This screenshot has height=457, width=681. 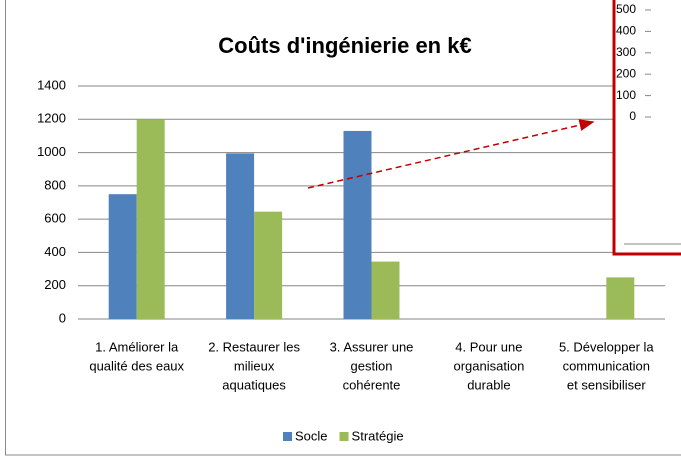 What do you see at coordinates (137, 346) in the screenshot?
I see `x-tick-label: 1. Améliorer la` at bounding box center [137, 346].